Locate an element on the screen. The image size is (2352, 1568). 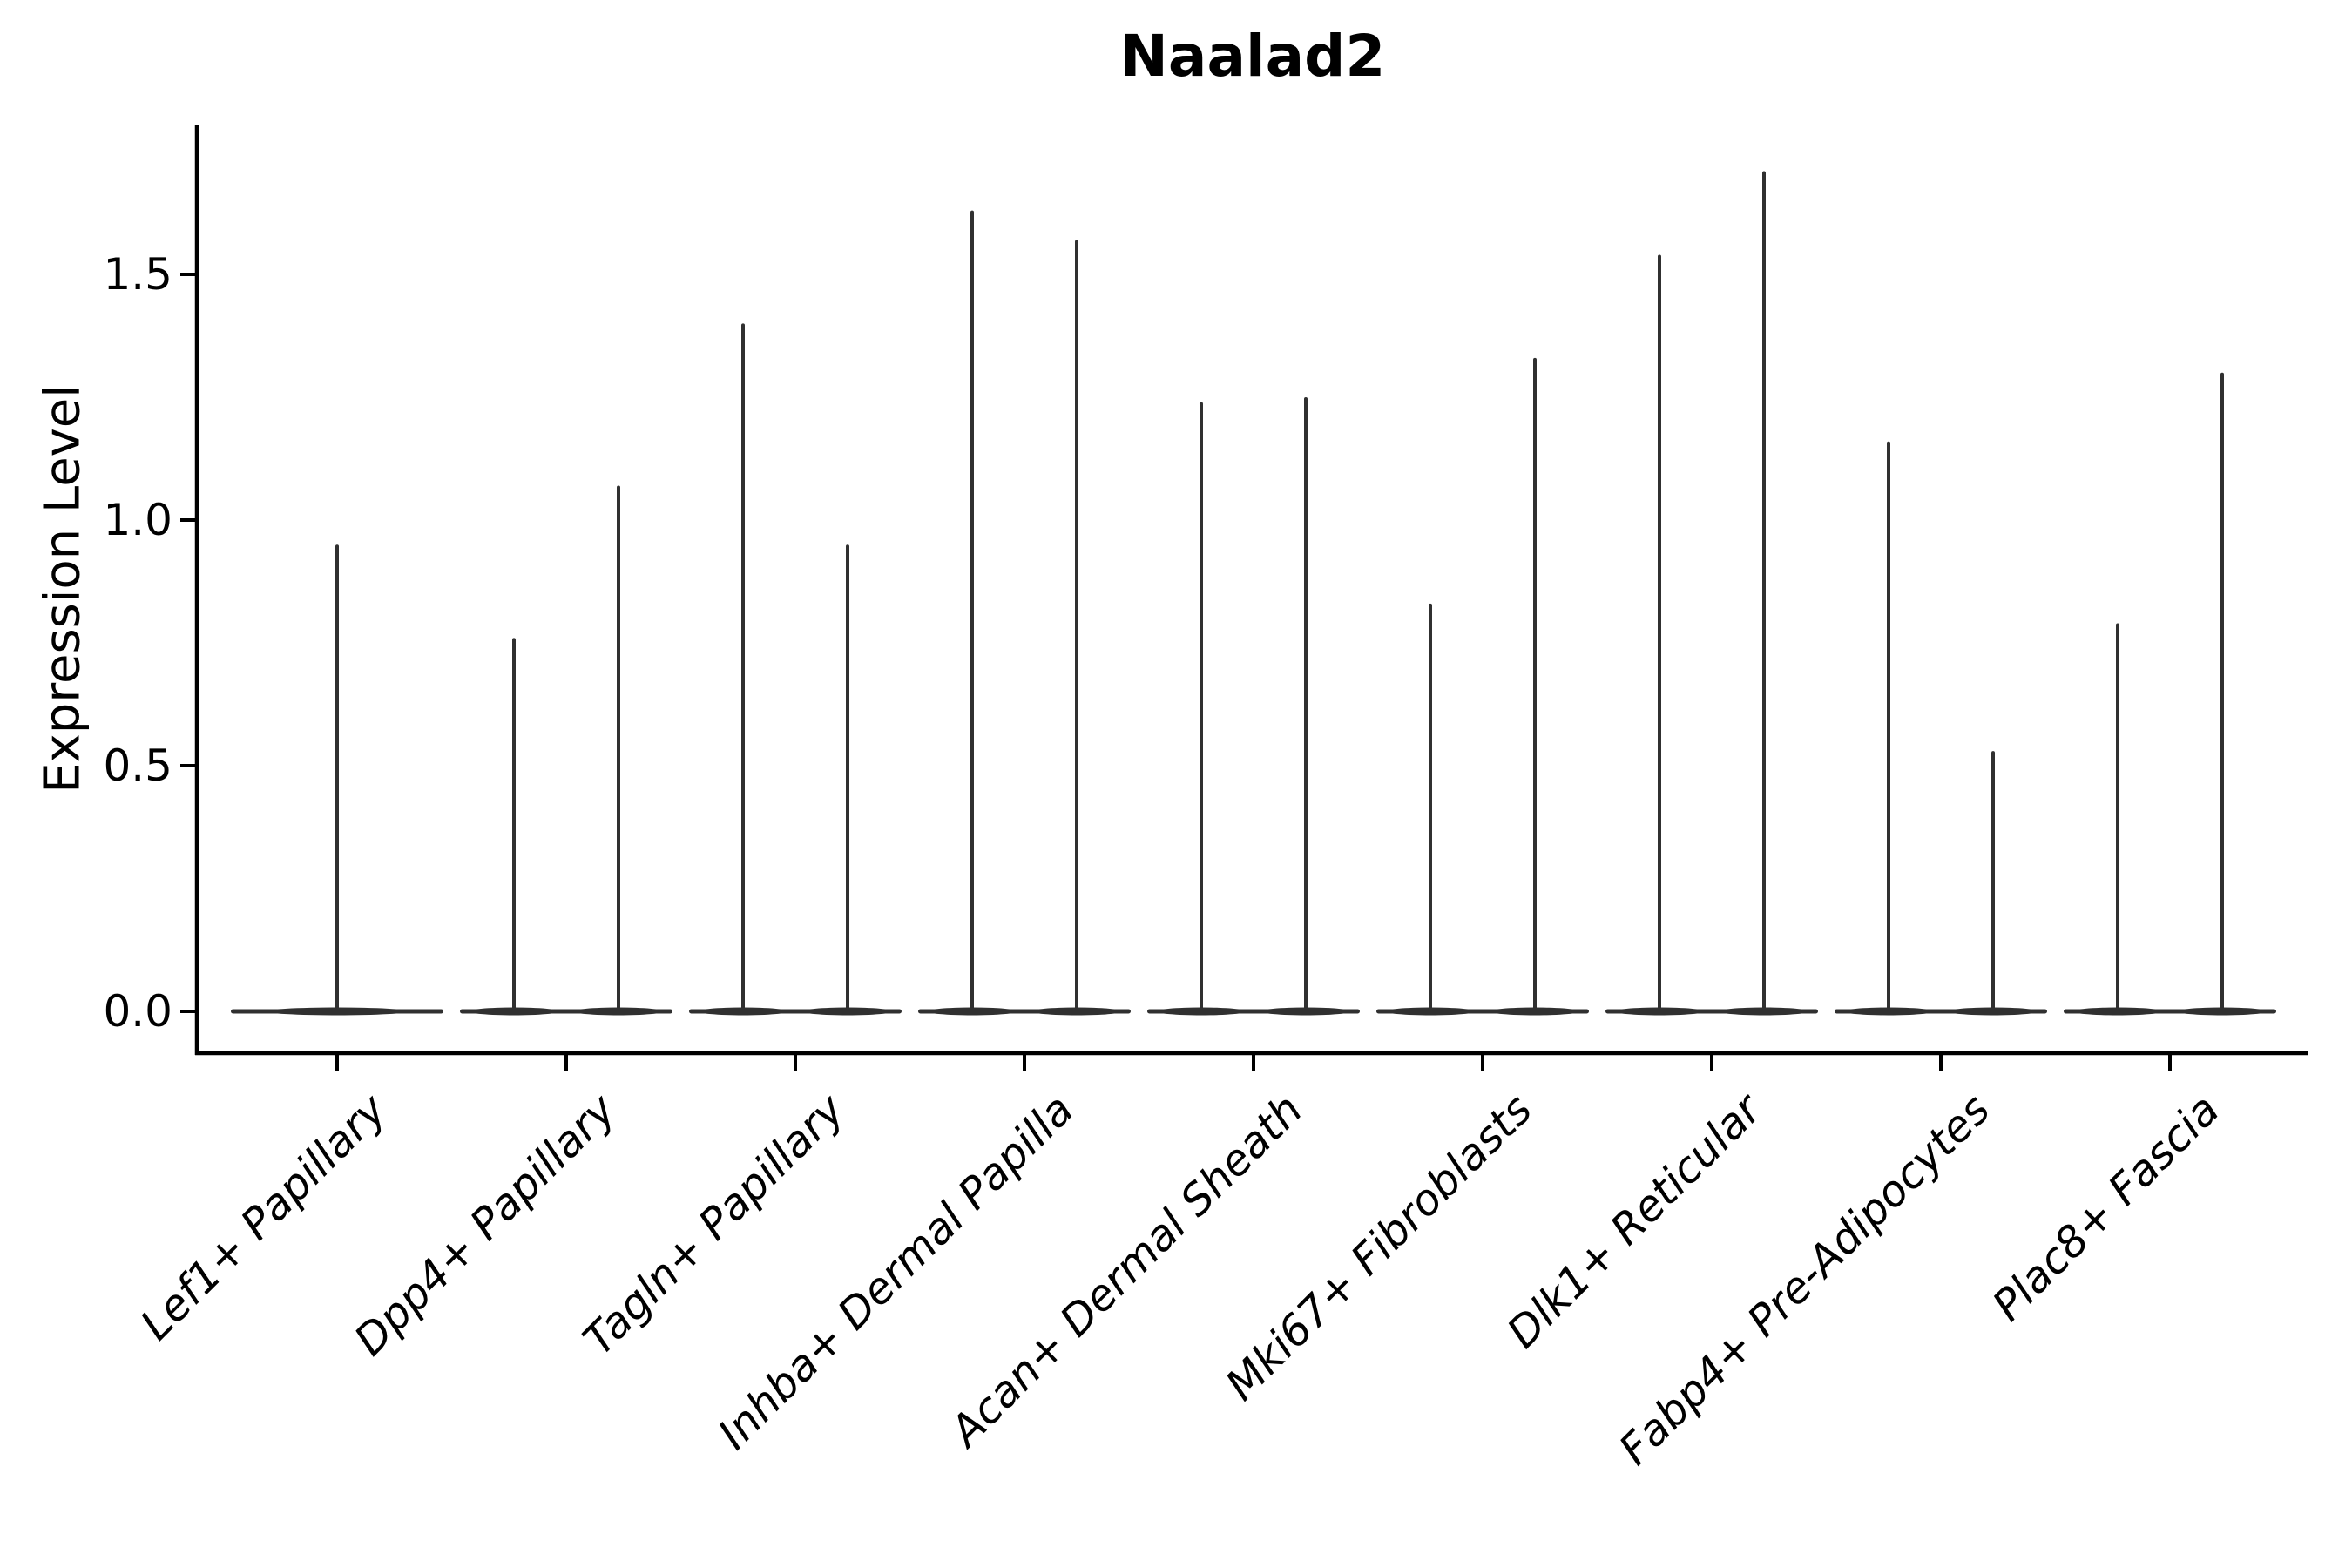
y-tick-label: 1.5 is located at coordinates (137, 274).